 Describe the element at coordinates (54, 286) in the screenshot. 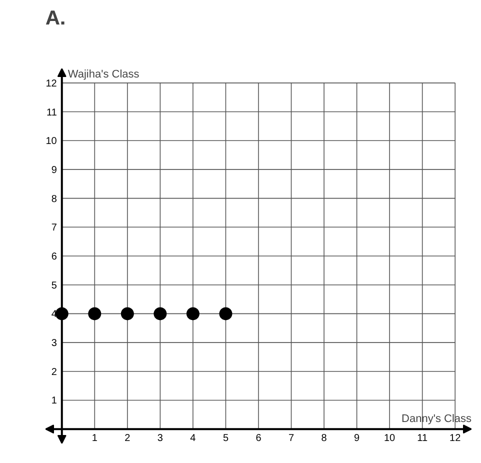

I see `y-tick-label: 5` at that location.